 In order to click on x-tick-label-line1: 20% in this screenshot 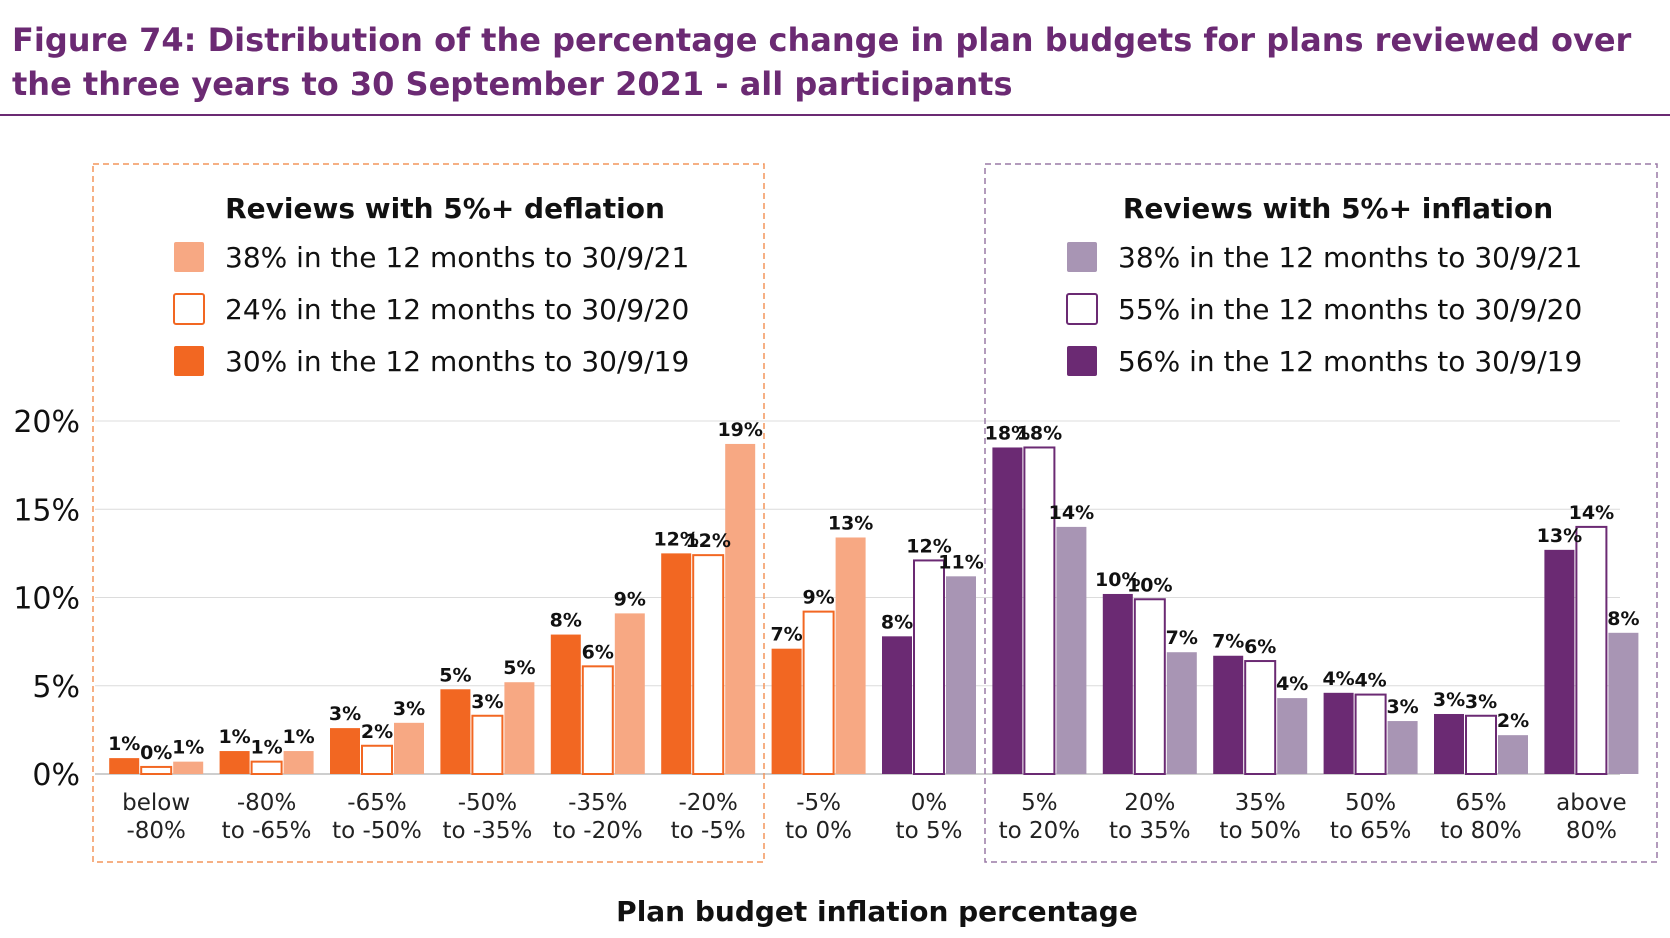, I will do `click(1149, 803)`.